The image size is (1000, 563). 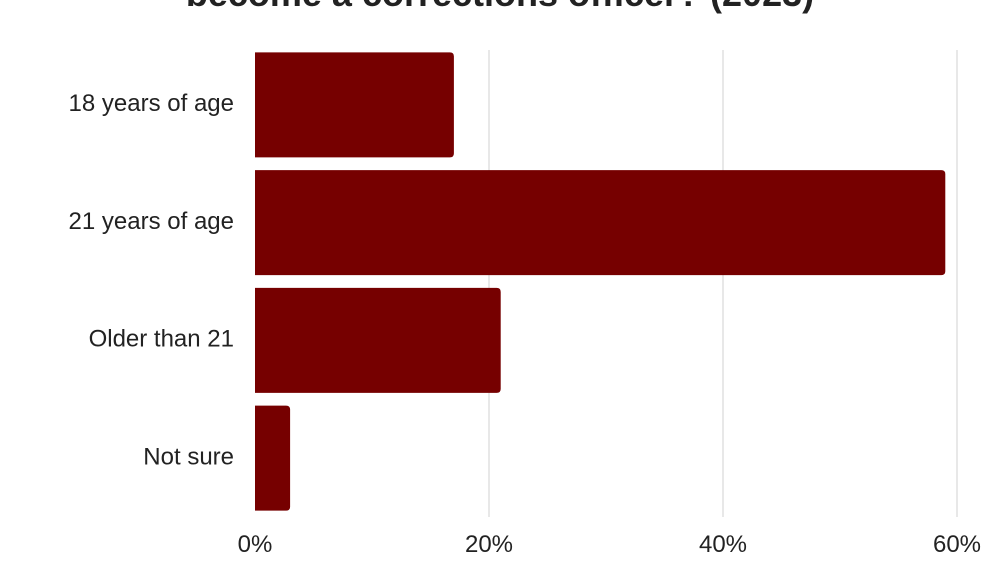 What do you see at coordinates (188, 456) in the screenshot?
I see `y-tick-label: Not sure` at bounding box center [188, 456].